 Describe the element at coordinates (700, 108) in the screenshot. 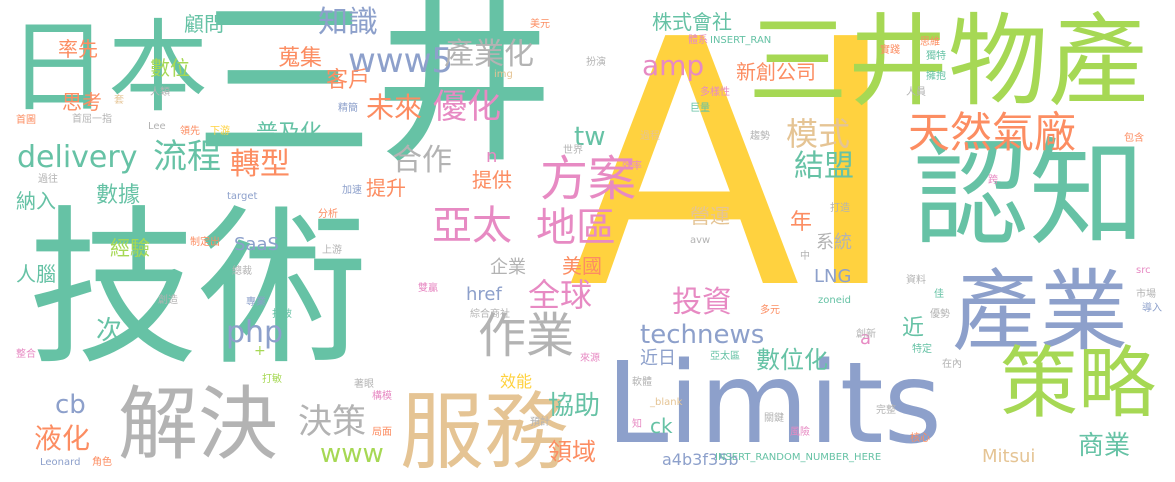

I see `word-juliang: 巨量` at that location.